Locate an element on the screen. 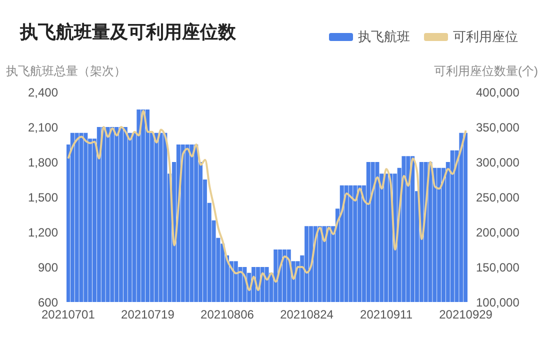 This screenshot has width=544, height=343. y-tick-label: 600 is located at coordinates (48, 302).